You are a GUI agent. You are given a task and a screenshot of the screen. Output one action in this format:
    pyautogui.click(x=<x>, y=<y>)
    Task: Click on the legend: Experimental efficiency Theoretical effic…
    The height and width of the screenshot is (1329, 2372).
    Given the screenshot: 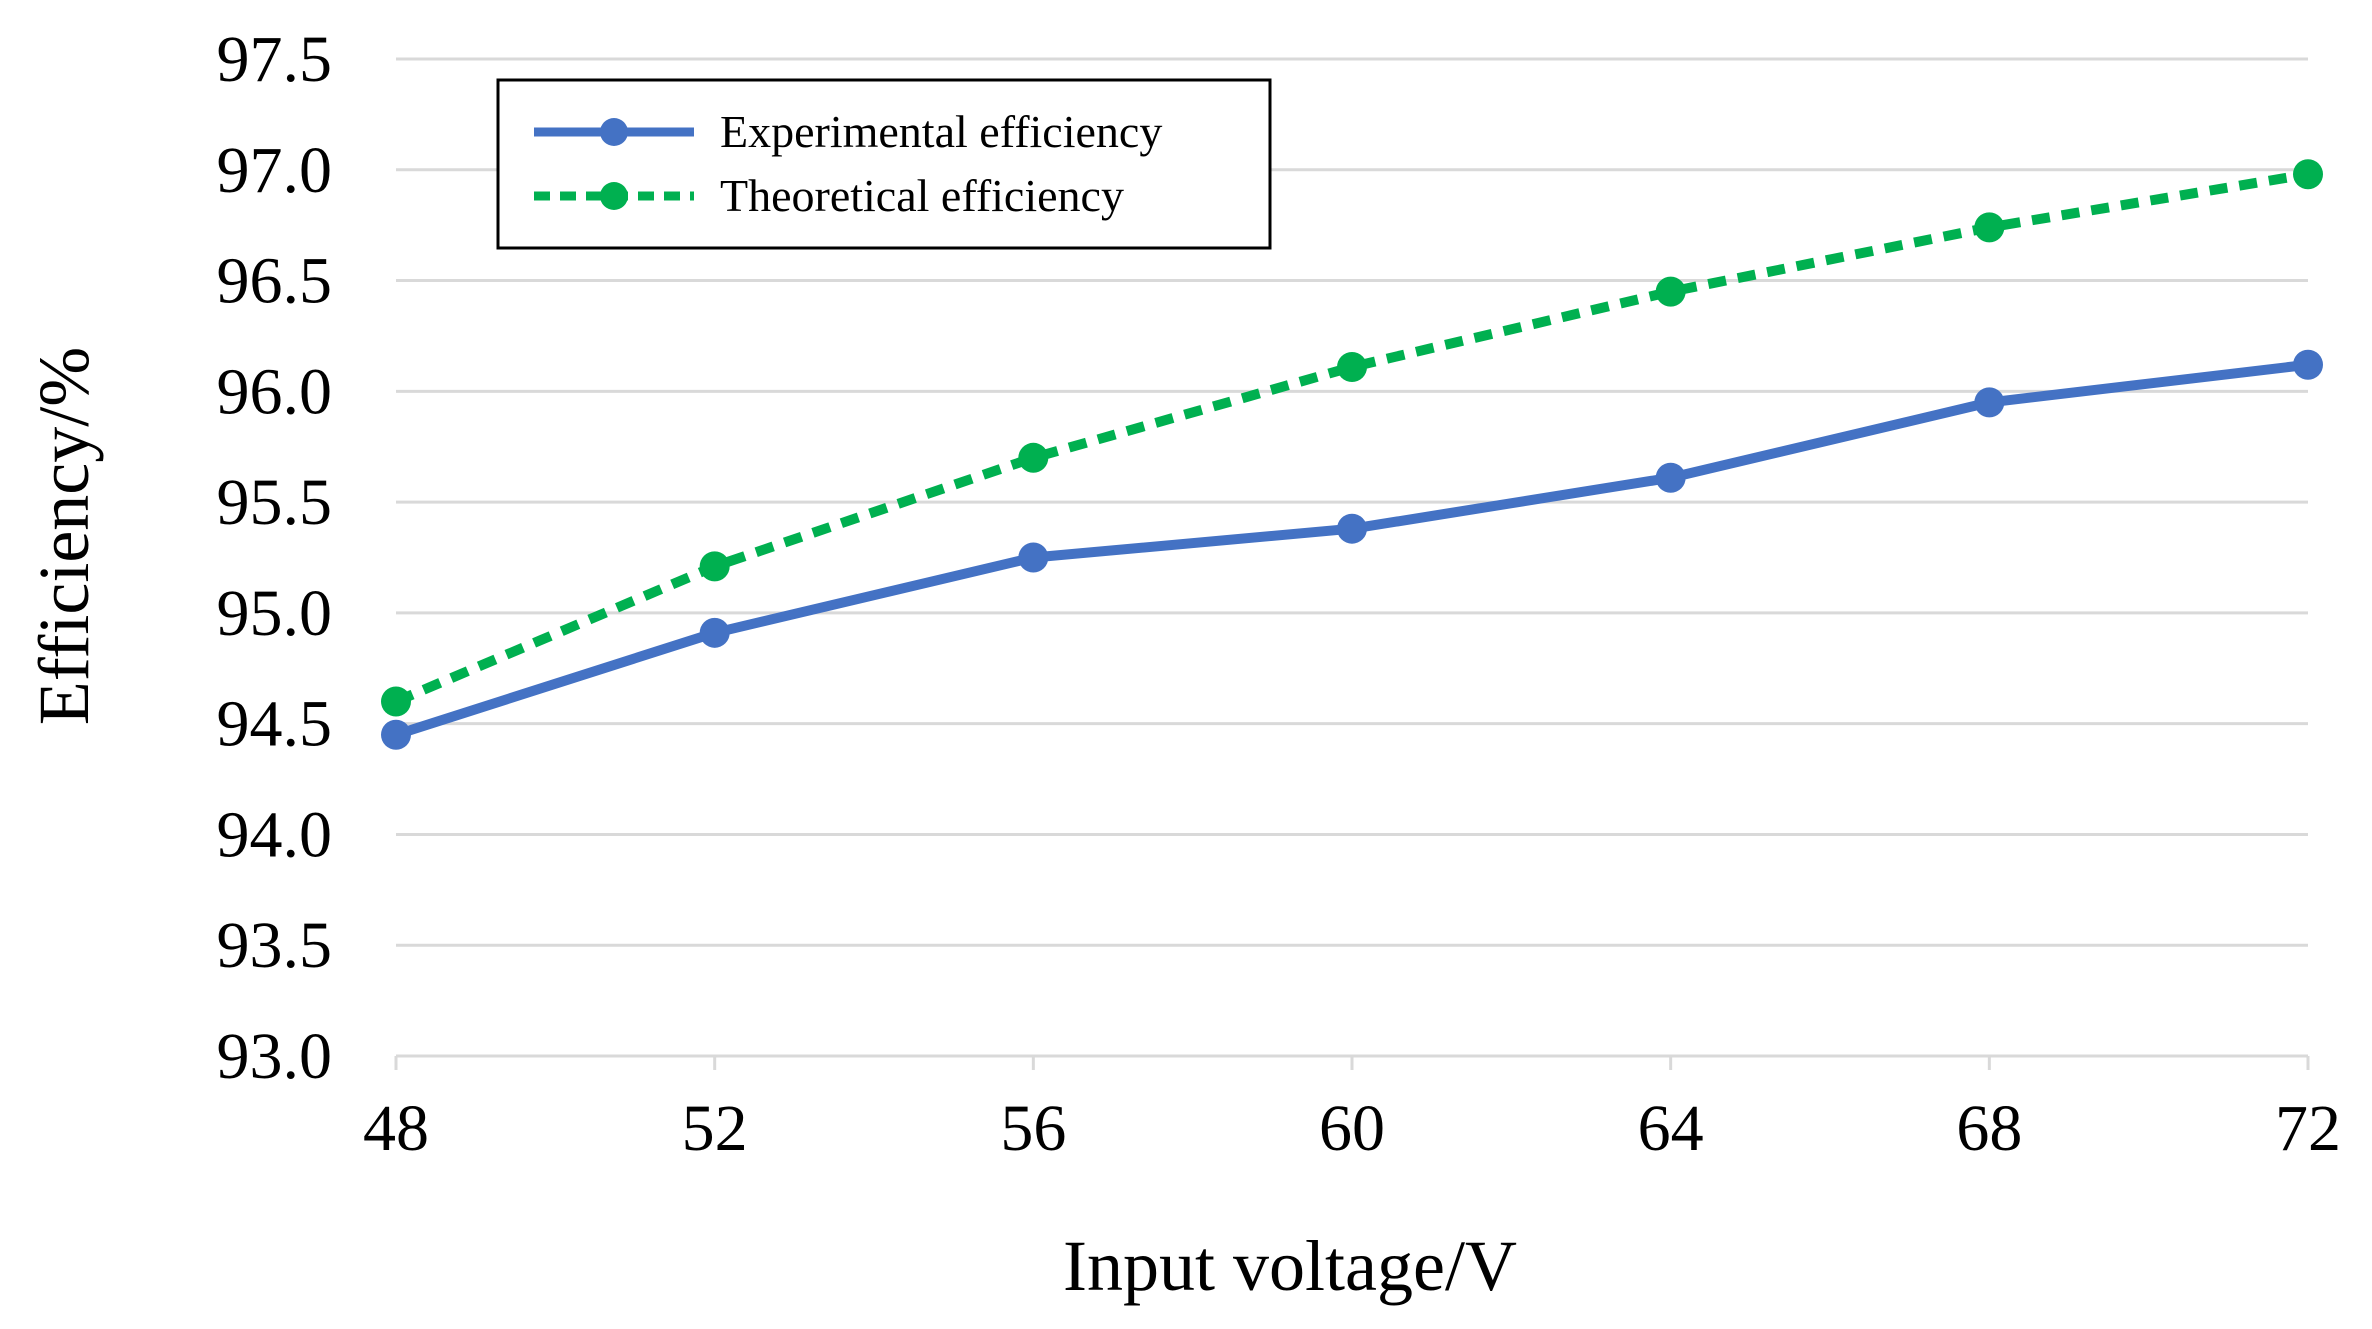 What is the action you would take?
    pyautogui.click(x=884, y=164)
    